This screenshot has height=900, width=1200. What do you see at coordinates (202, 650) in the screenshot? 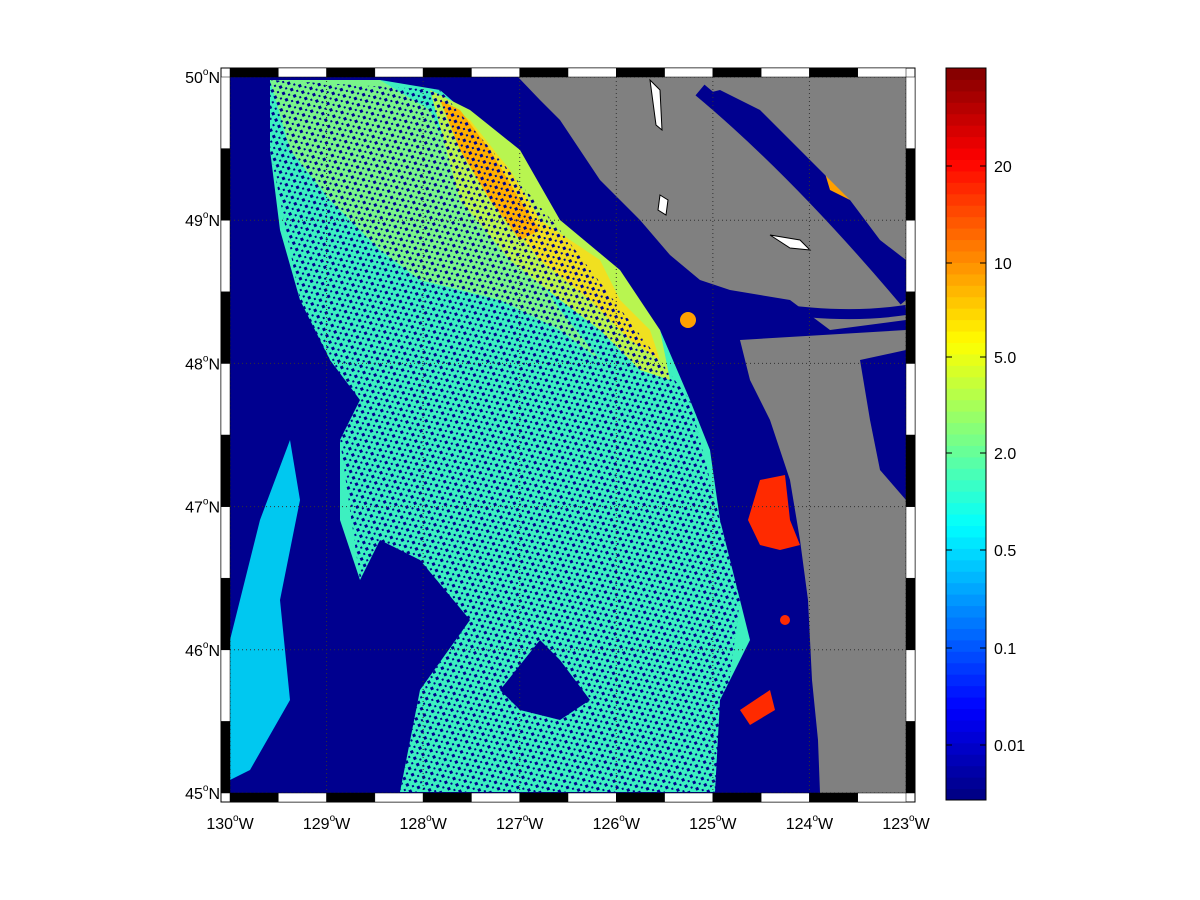
I see `latitude-tick-label: 46oN` at bounding box center [202, 650].